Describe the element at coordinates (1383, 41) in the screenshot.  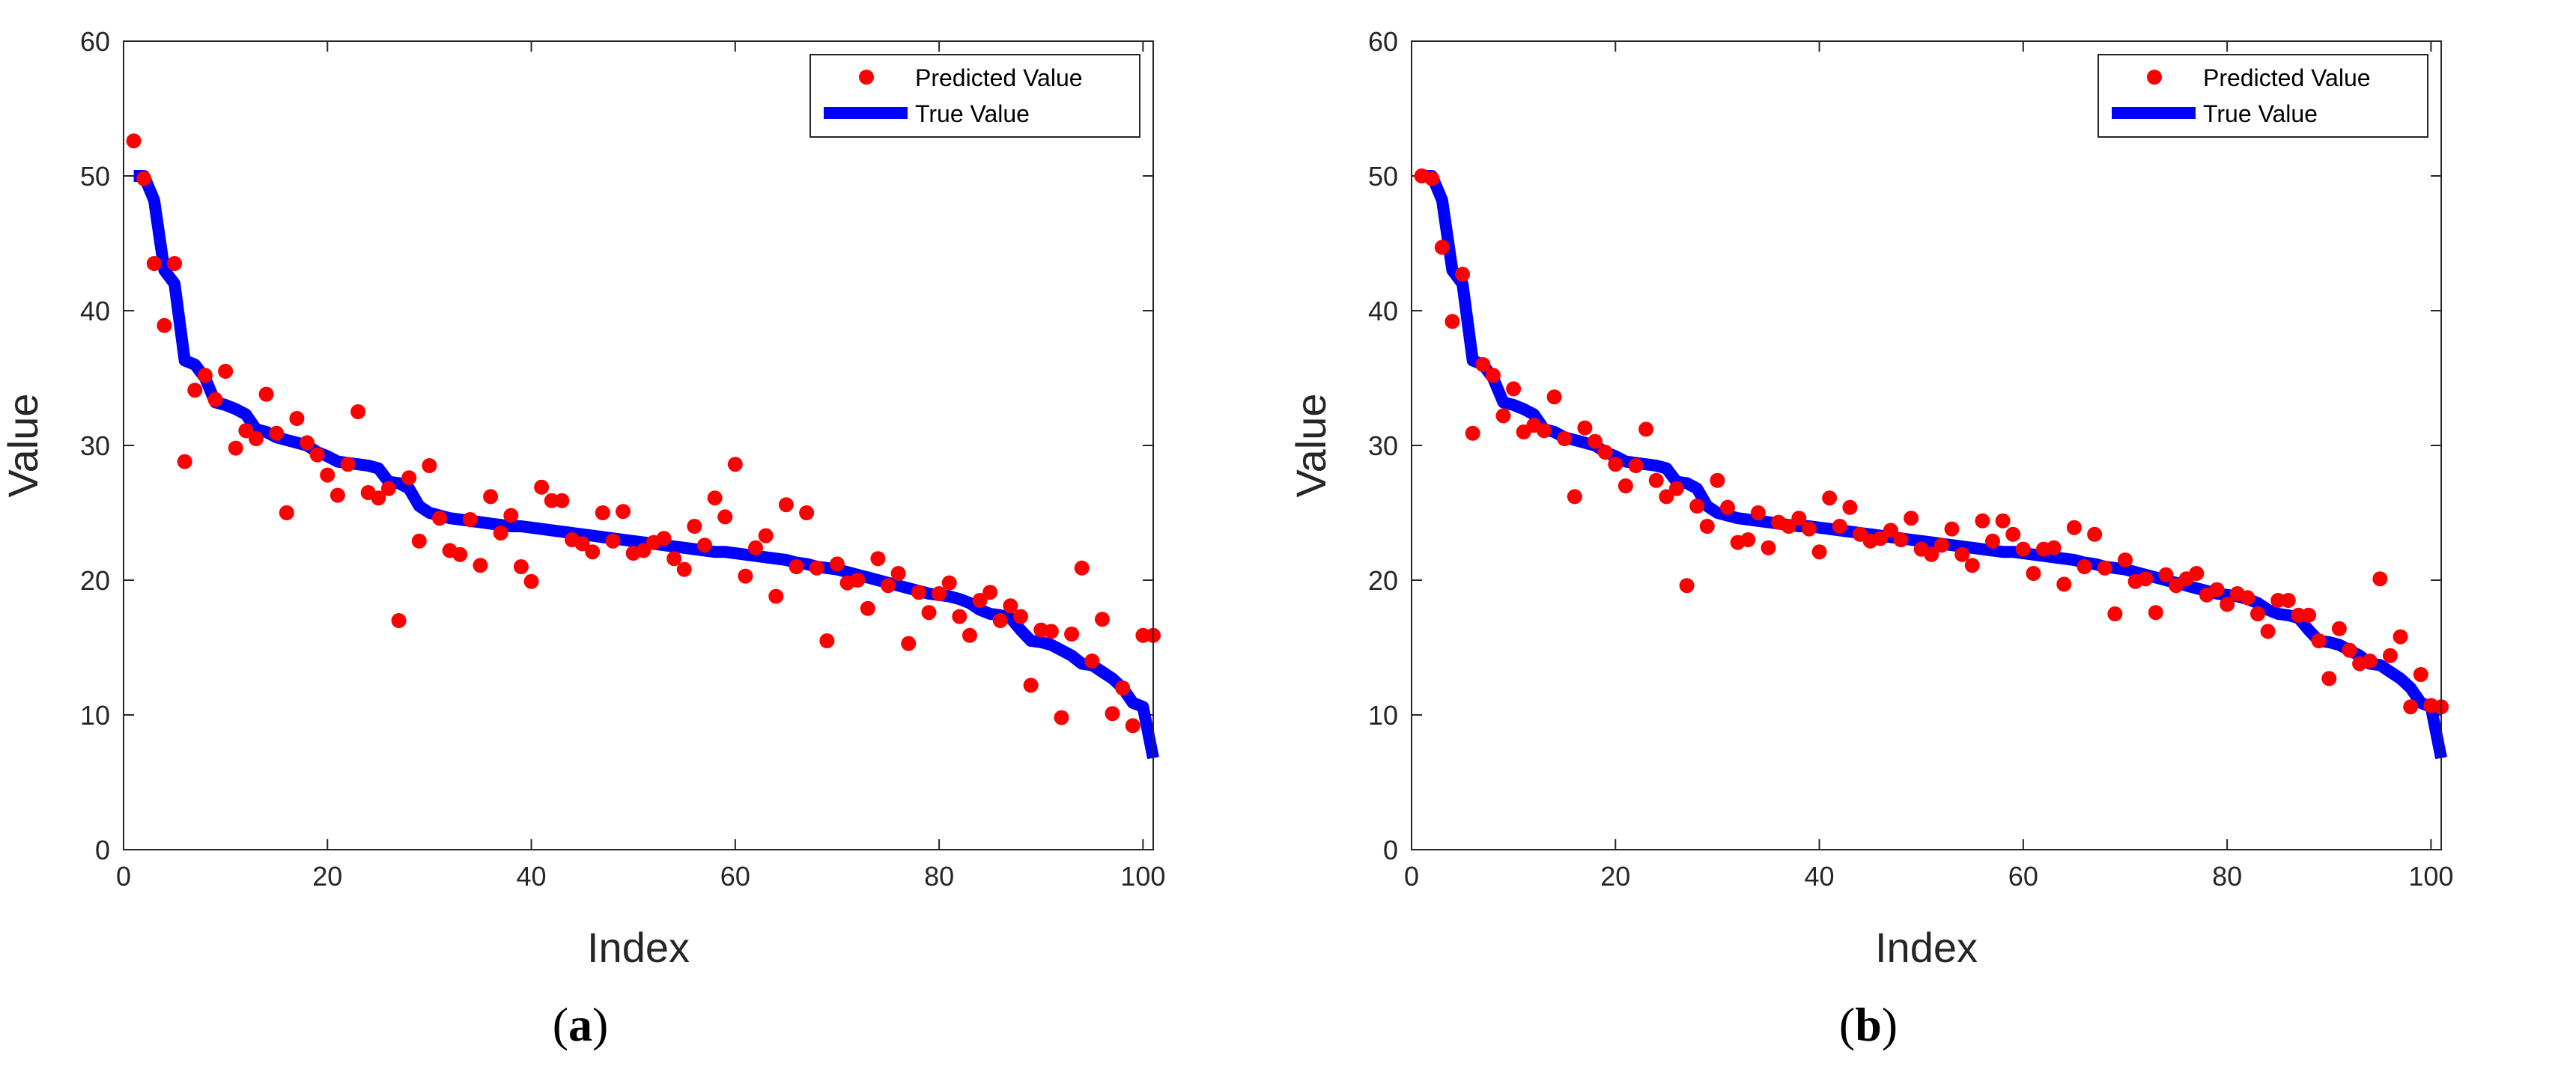
I see `y-tick-label: 60` at that location.